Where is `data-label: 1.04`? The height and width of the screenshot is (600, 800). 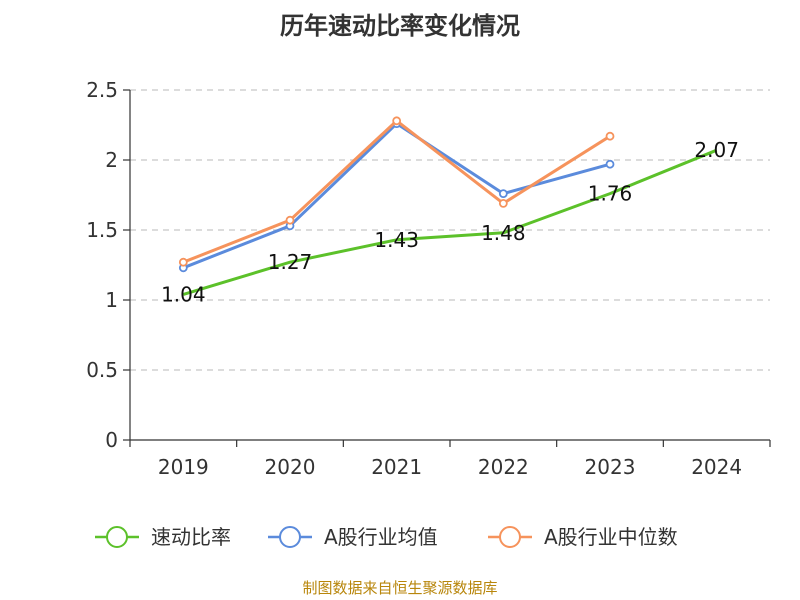 data-label: 1.04 is located at coordinates (183, 294).